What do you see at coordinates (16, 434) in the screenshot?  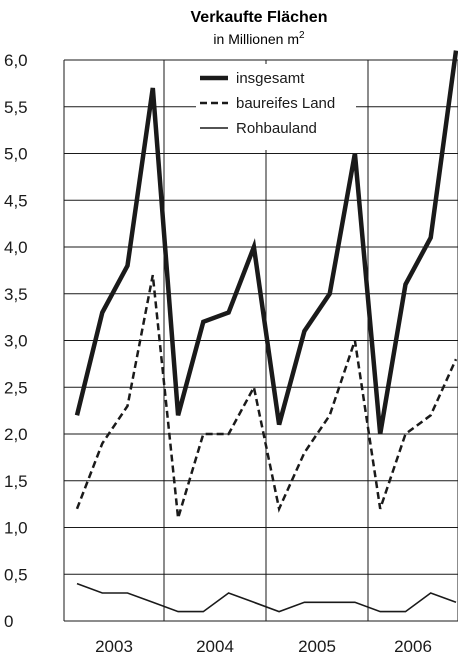 I see `y-tick-label: 2,0` at bounding box center [16, 434].